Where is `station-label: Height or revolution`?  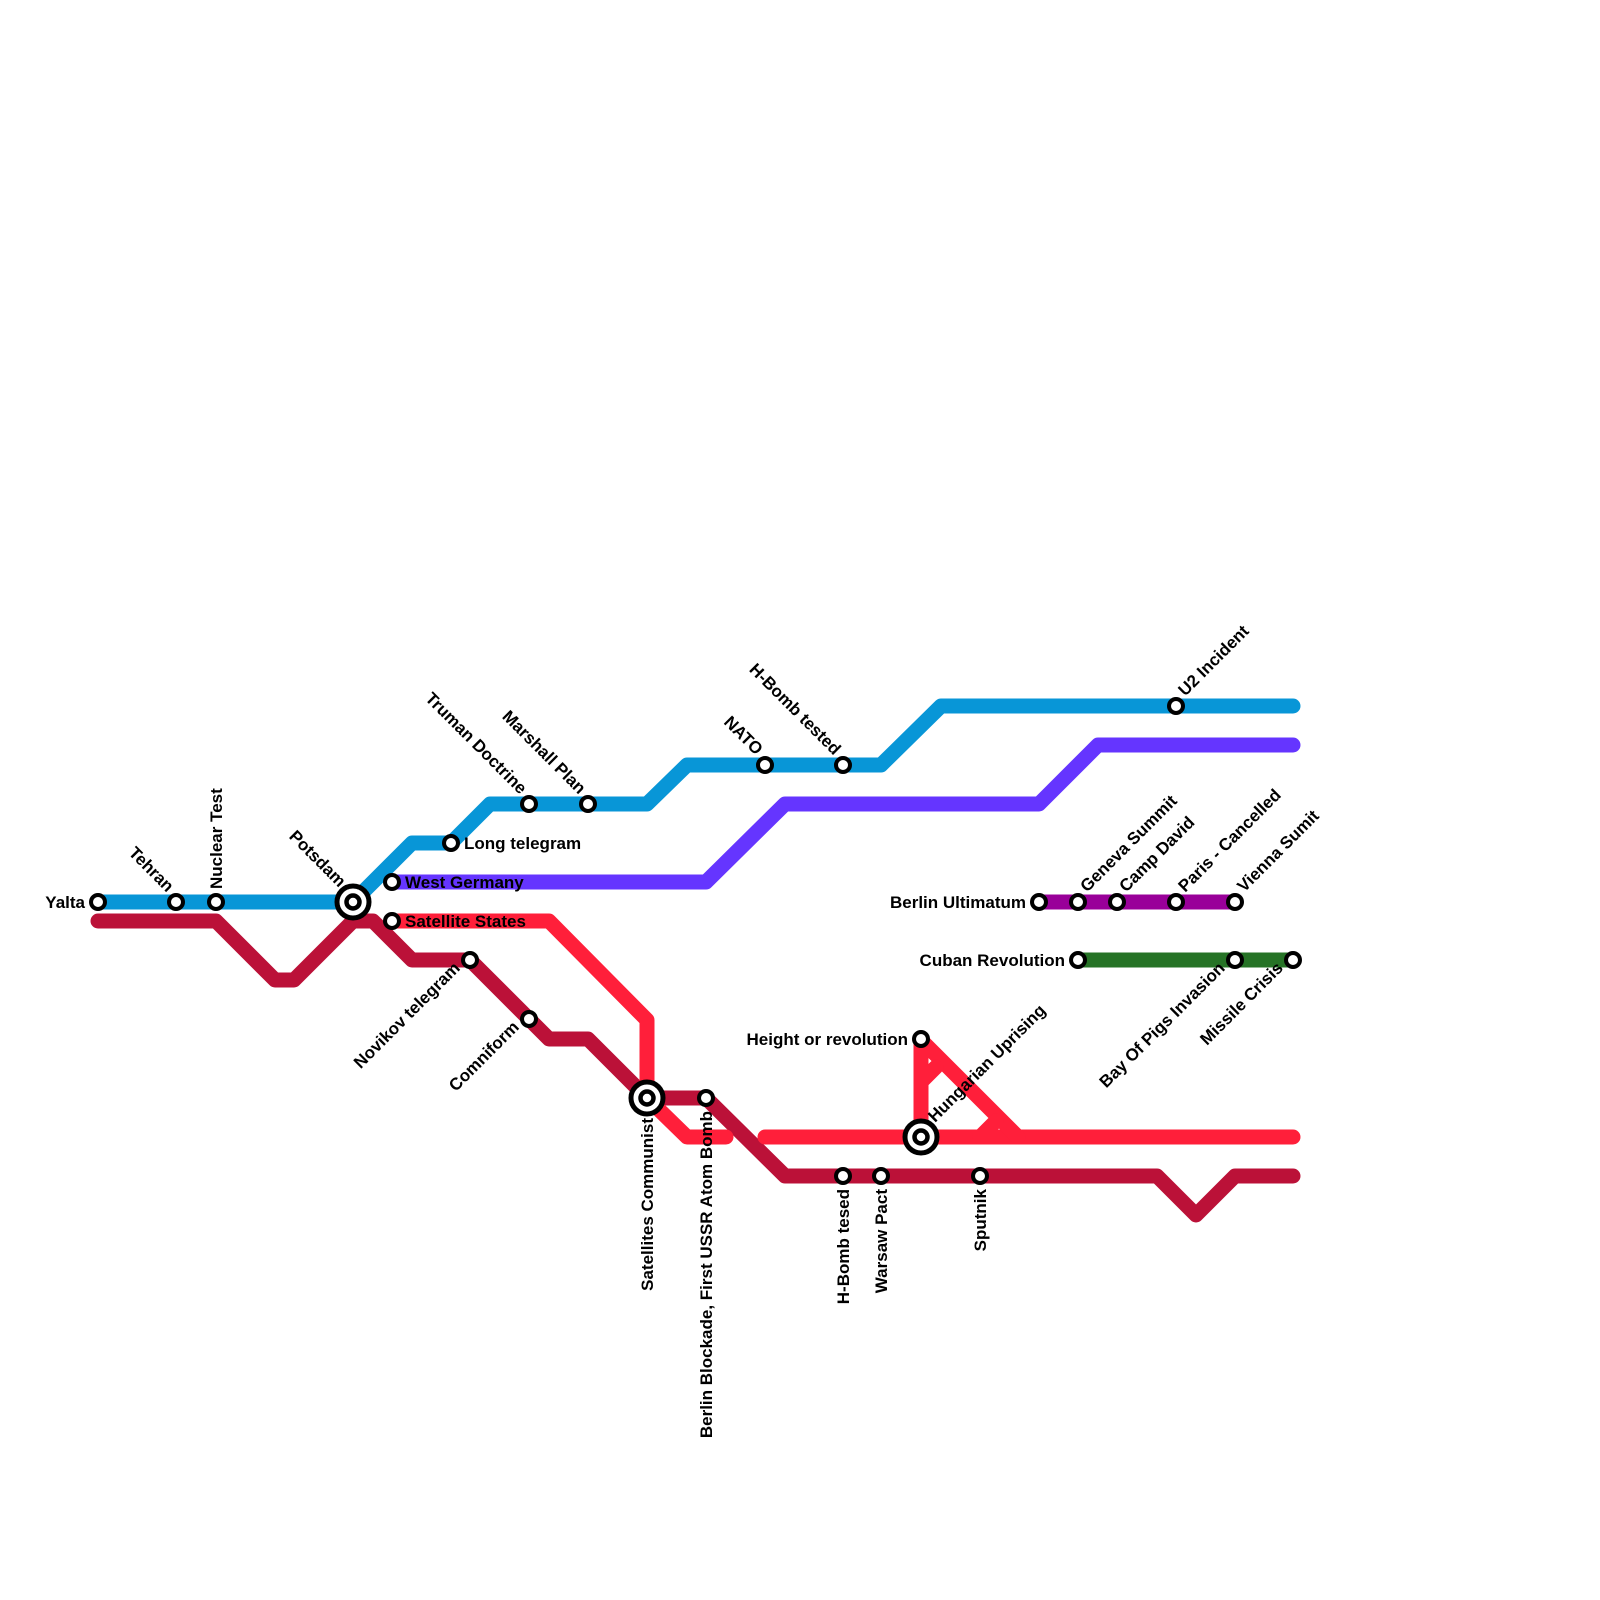
station-label: Height or revolution is located at coordinates (828, 1039).